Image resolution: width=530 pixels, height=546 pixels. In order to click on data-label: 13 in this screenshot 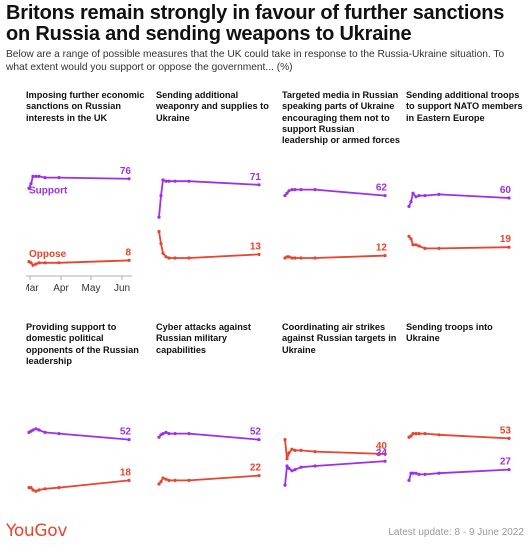, I will do `click(256, 246)`.